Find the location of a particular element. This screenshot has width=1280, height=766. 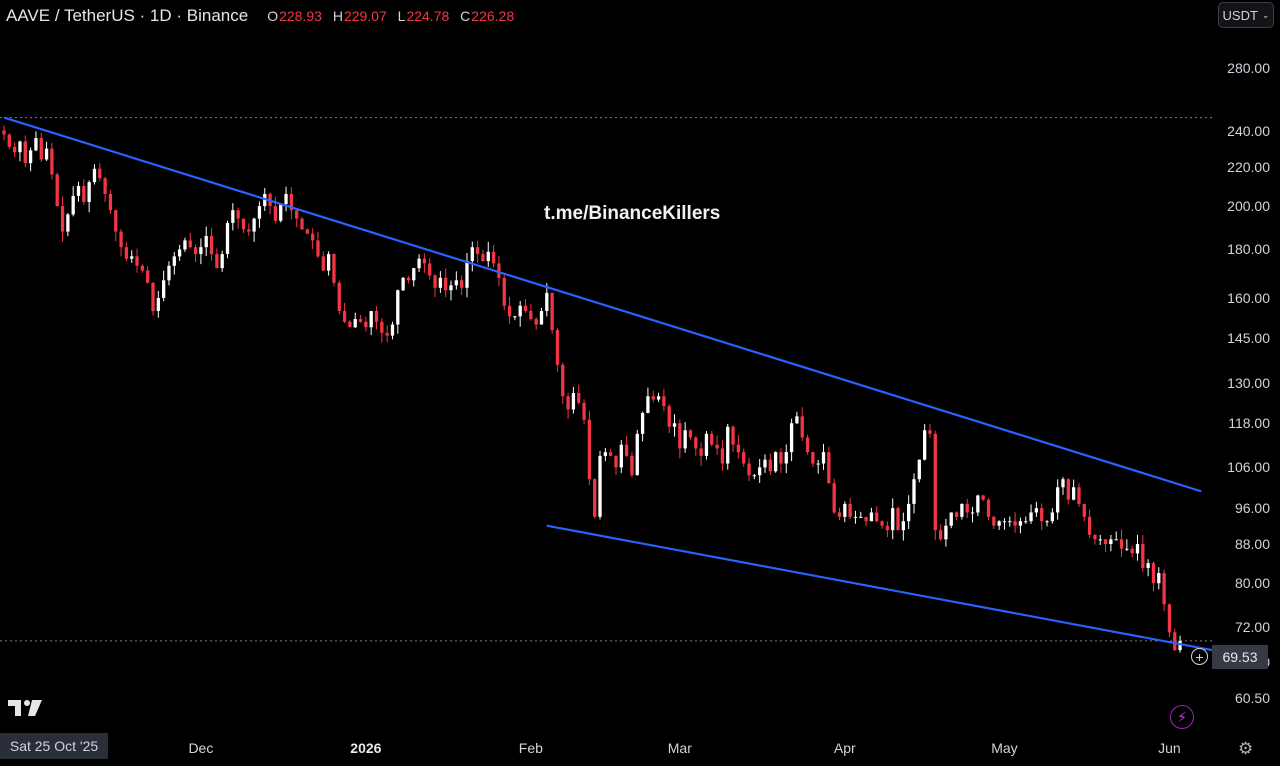

close-label: C is located at coordinates (465, 16).